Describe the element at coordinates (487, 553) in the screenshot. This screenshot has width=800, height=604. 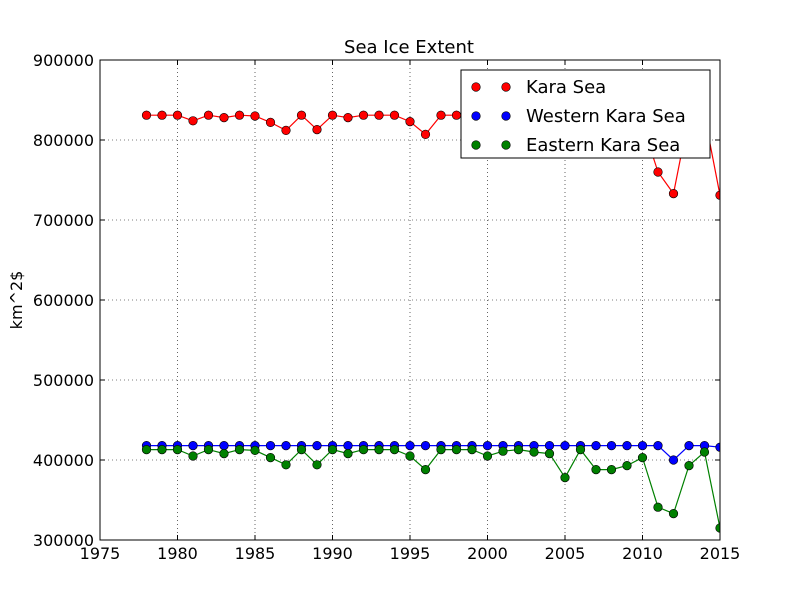
I see `x-tick-label: 2000` at that location.